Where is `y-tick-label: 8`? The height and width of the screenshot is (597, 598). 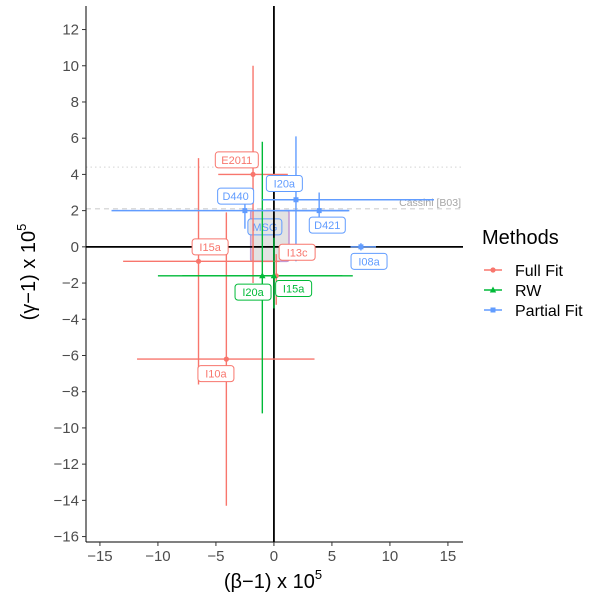
y-tick-label: 8 is located at coordinates (75, 102).